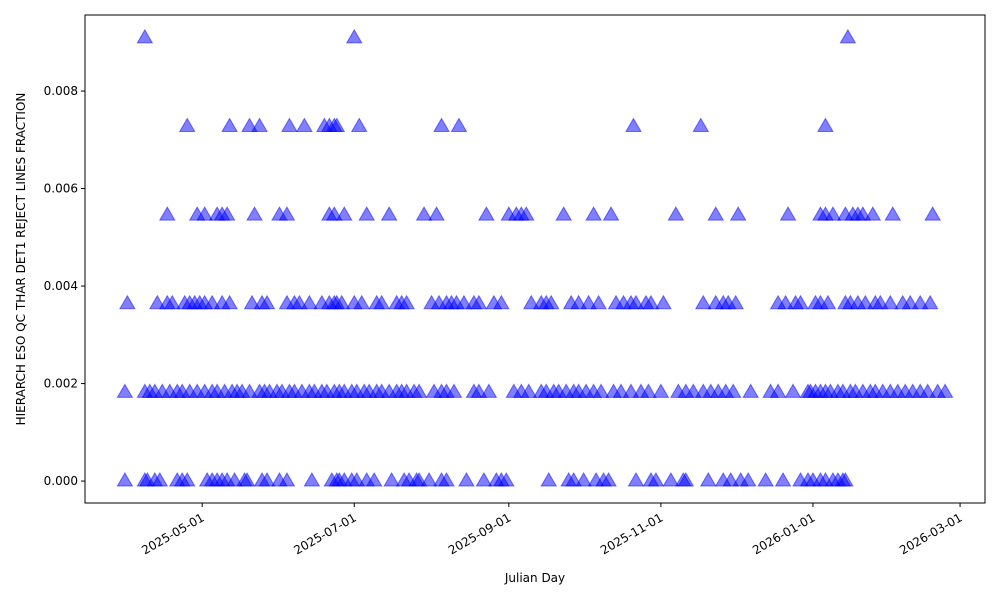 This screenshot has height=604, width=1000. Describe the element at coordinates (61, 384) in the screenshot. I see `y-tick-label: 0.002` at that location.